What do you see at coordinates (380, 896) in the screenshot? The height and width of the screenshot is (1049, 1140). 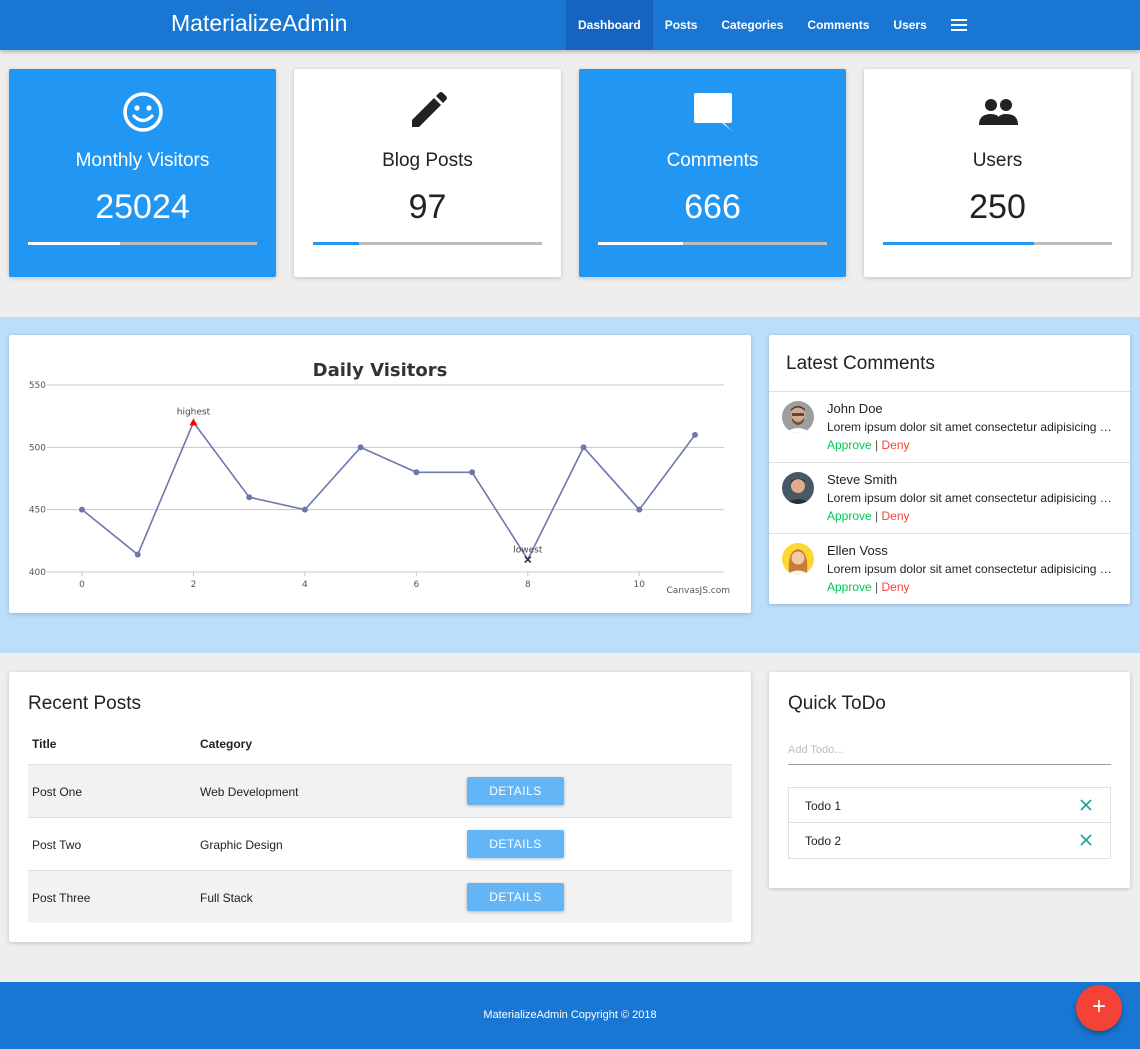 I see `table-row: Post Three Full Stack DETAILS` at bounding box center [380, 896].